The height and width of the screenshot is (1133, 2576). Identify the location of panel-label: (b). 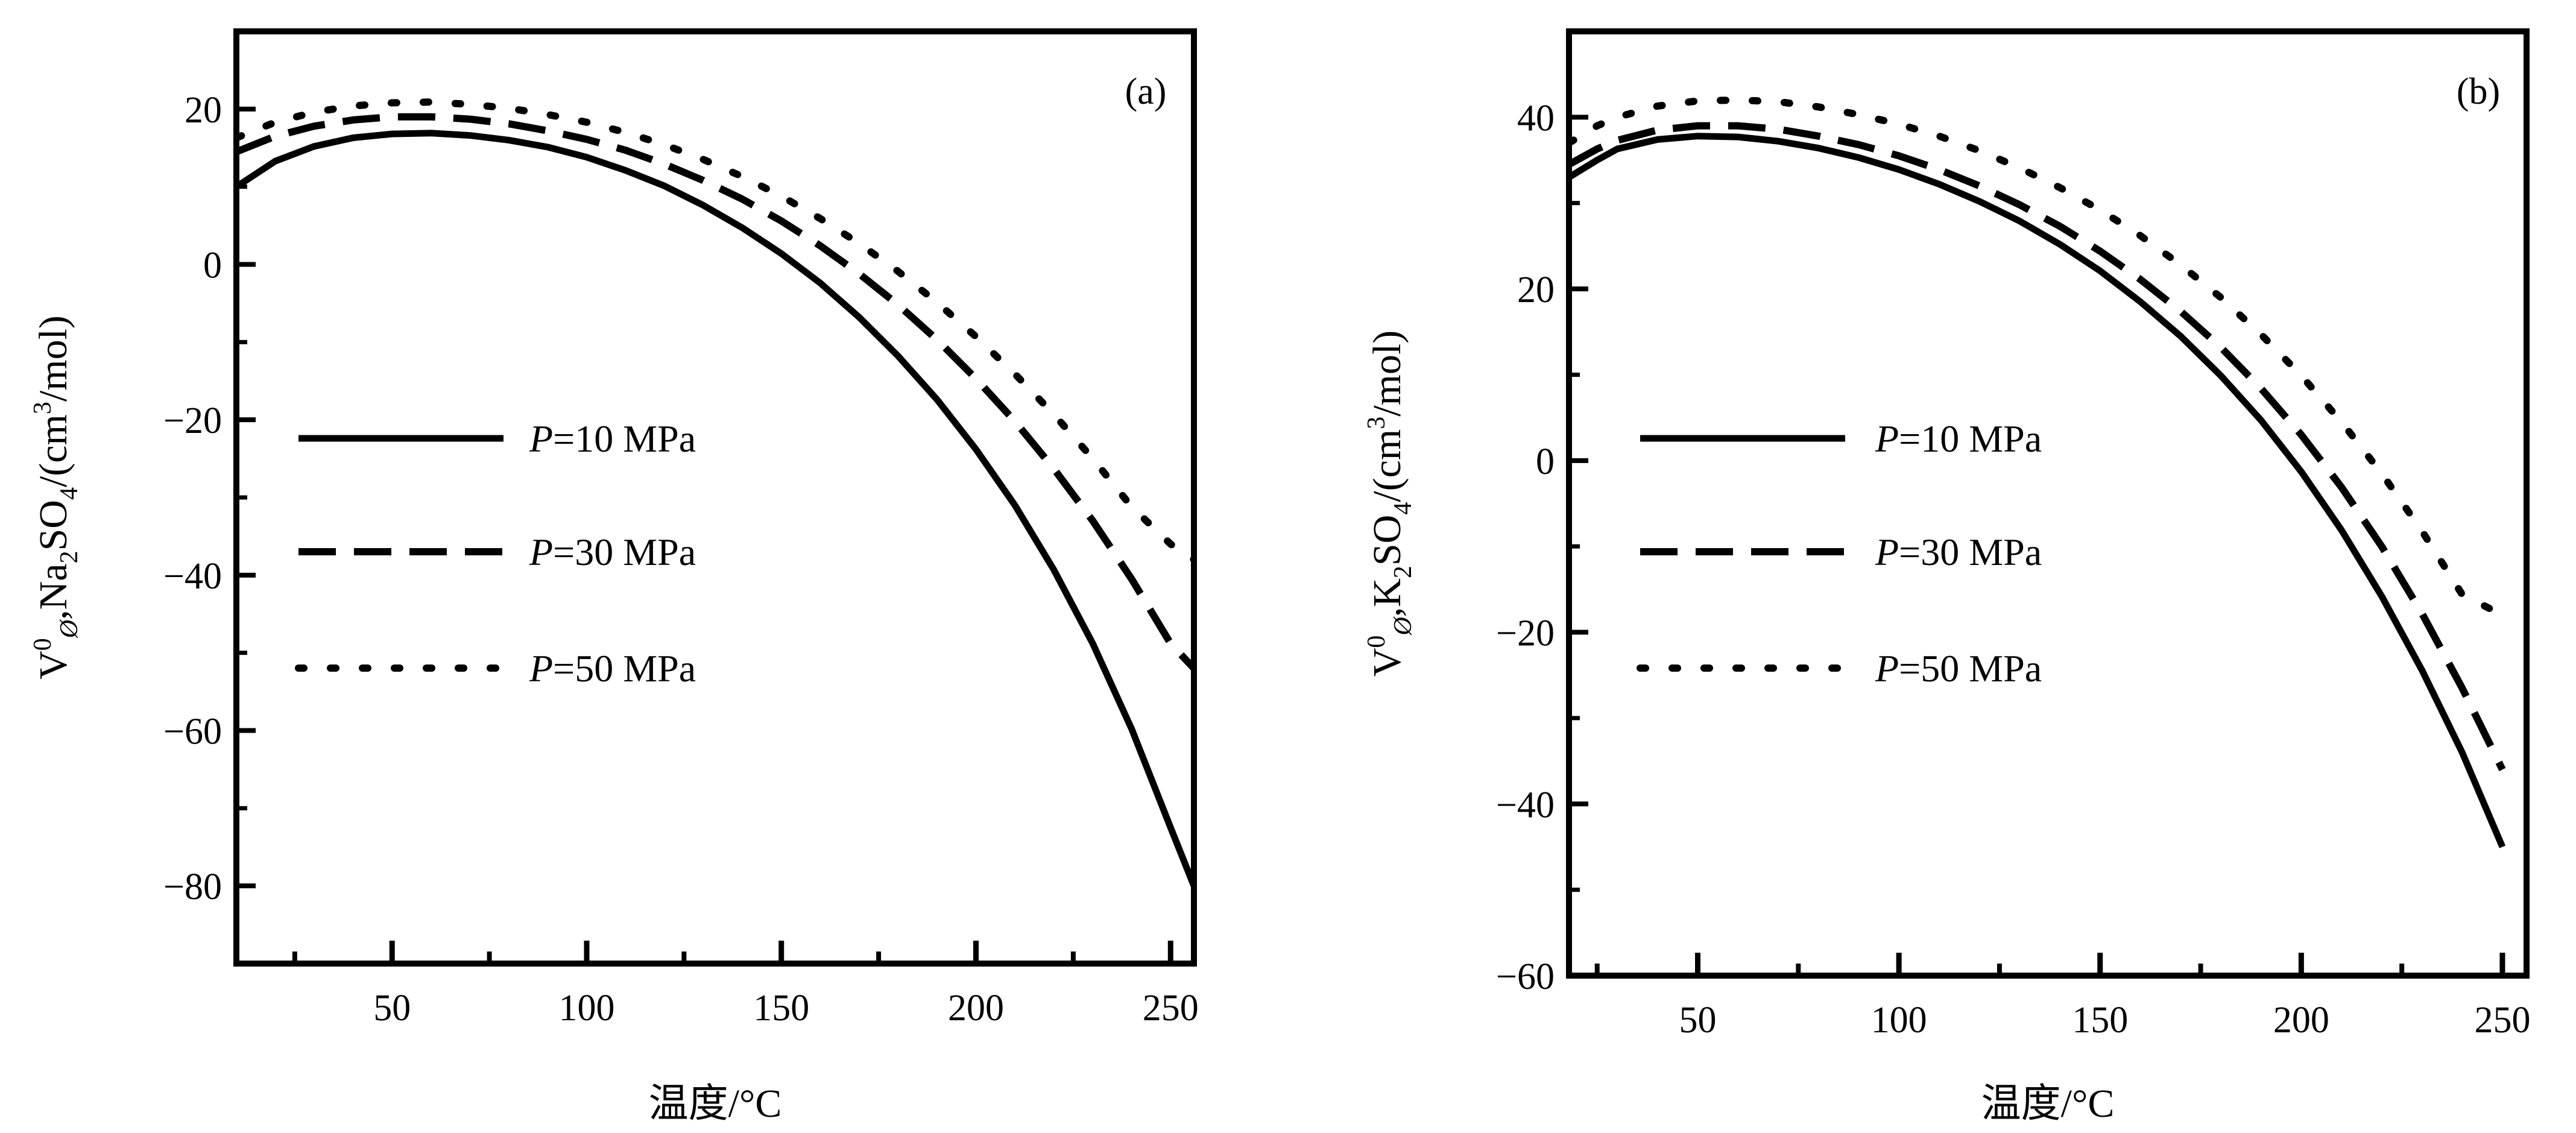
(2478, 91).